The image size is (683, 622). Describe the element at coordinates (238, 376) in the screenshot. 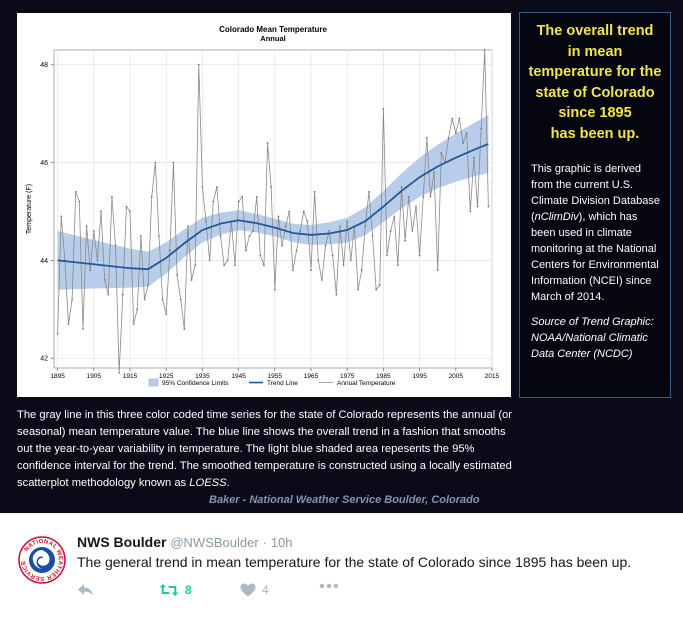

I see `x-tick-label: 1945` at that location.